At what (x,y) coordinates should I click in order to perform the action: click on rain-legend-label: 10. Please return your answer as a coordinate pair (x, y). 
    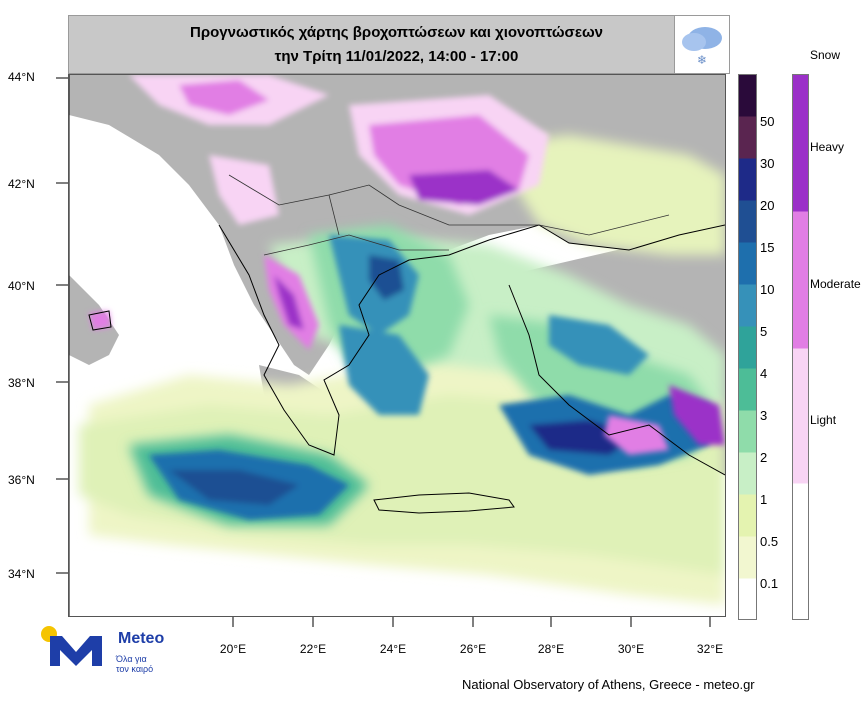
    Looking at the image, I should click on (767, 289).